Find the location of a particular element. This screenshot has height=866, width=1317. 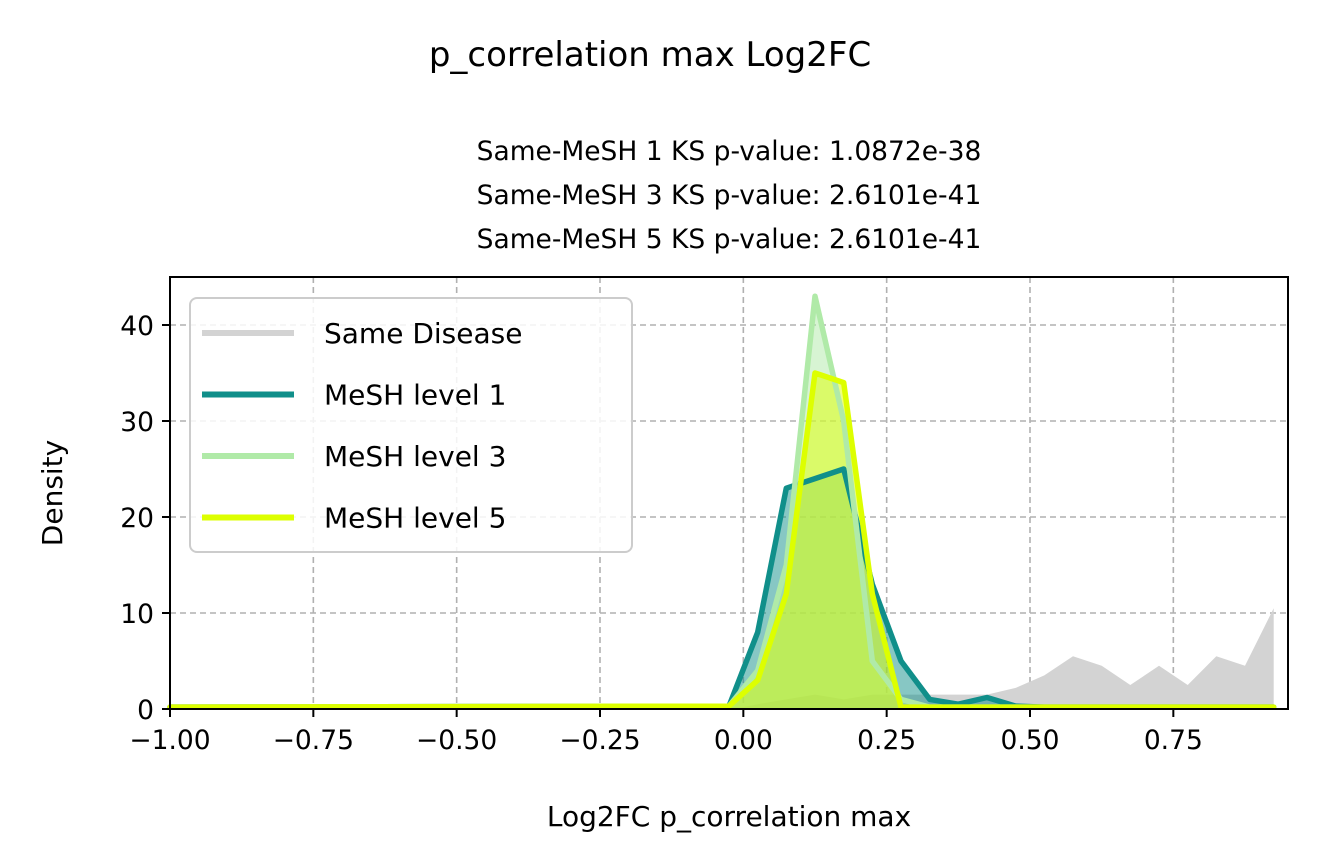

y-tick-label: 30 is located at coordinates (137, 422).